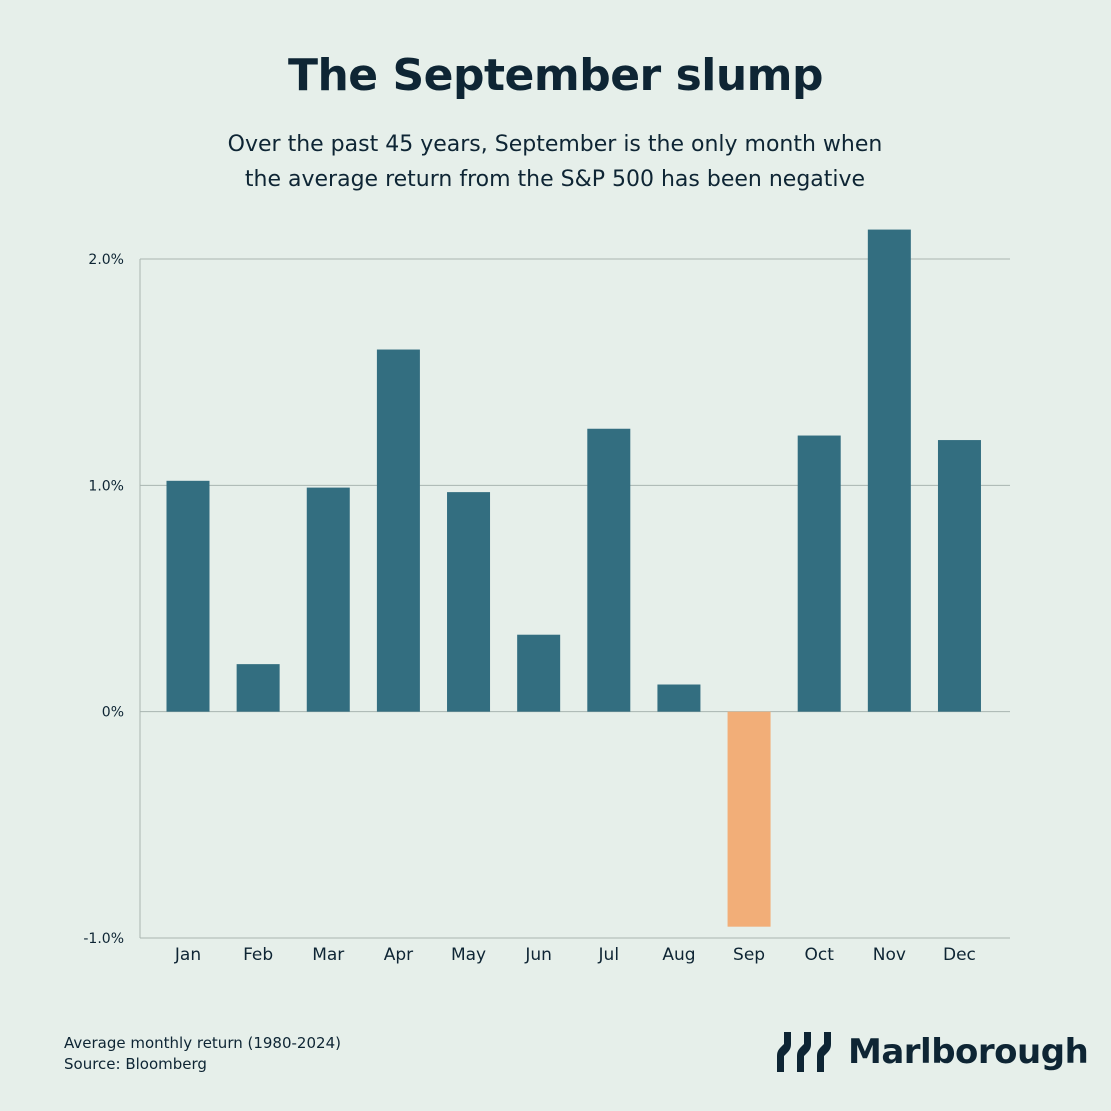 Image resolution: width=1111 pixels, height=1111 pixels. I want to click on footnote-source: Source: Bloomberg, so click(135, 1064).